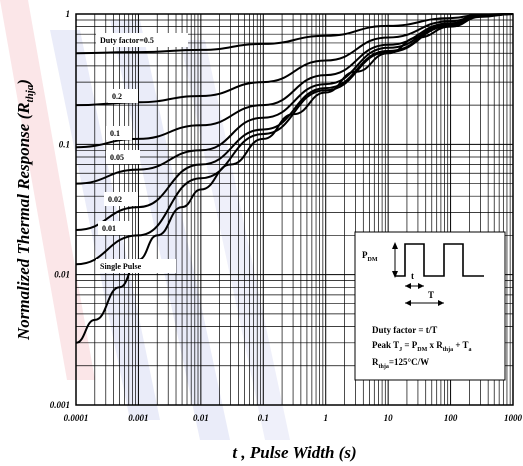 Image resolution: width=523 pixels, height=466 pixels. What do you see at coordinates (435, 345) in the screenshot?
I see `text-part: x R` at bounding box center [435, 345].